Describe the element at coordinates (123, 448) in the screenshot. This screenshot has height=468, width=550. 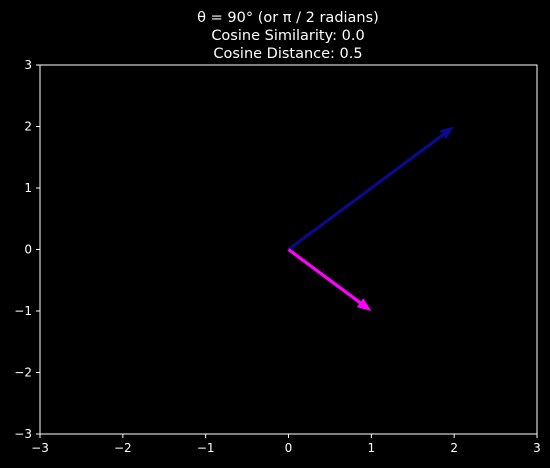
I see `x-tick-label: −2` at that location.